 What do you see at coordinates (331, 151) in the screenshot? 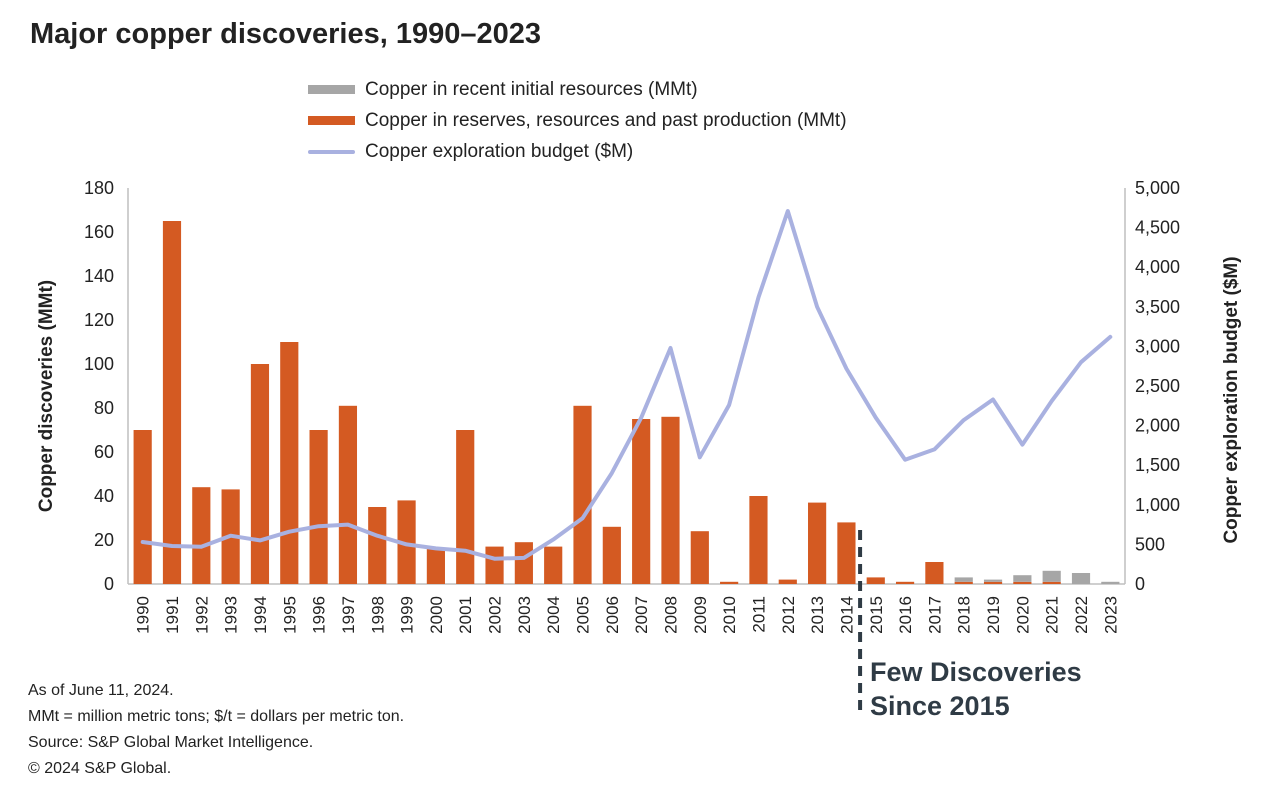
I see `legend-swatch-exploration-budget` at bounding box center [331, 151].